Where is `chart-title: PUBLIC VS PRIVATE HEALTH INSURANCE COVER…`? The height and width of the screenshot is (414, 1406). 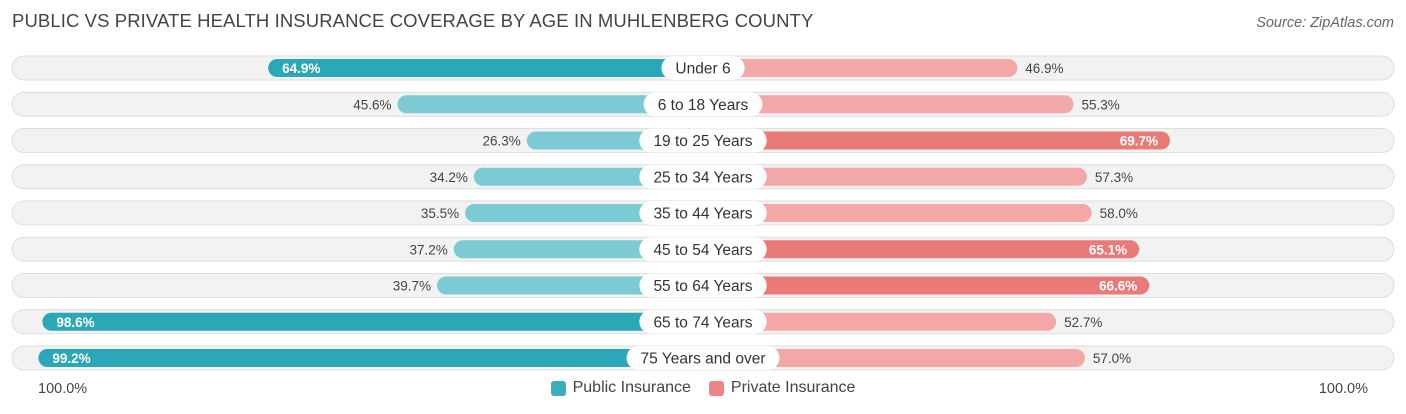
chart-title: PUBLIC VS PRIVATE HEALTH INSURANCE COVER… is located at coordinates (413, 20).